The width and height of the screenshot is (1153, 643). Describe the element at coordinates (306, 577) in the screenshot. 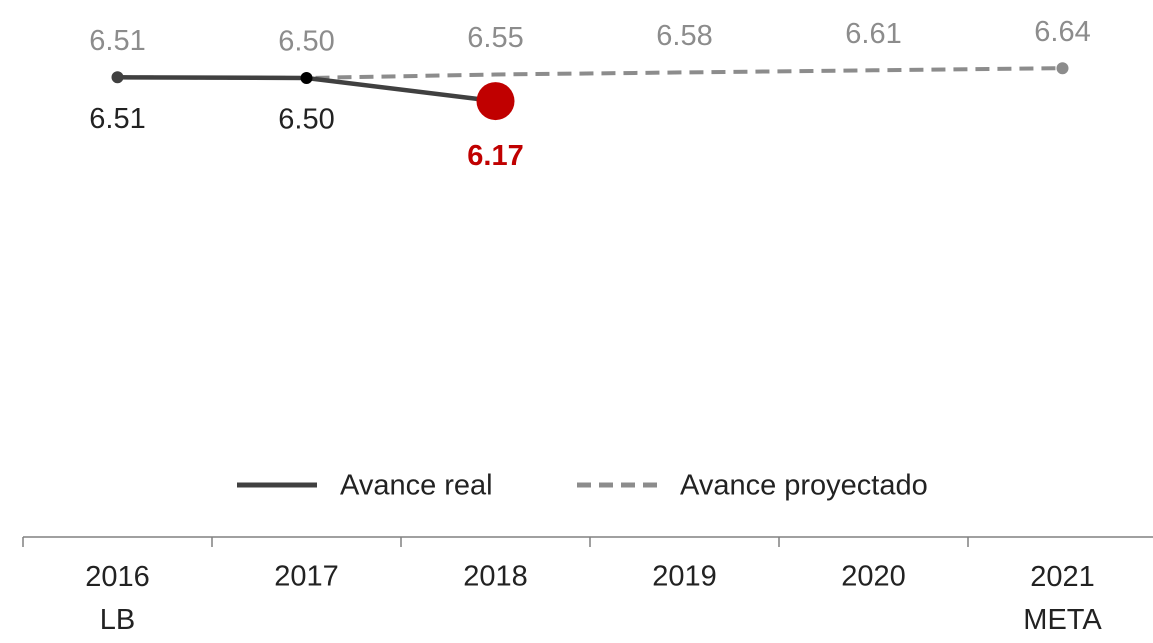

I see `x-tick-label: 2017` at that location.